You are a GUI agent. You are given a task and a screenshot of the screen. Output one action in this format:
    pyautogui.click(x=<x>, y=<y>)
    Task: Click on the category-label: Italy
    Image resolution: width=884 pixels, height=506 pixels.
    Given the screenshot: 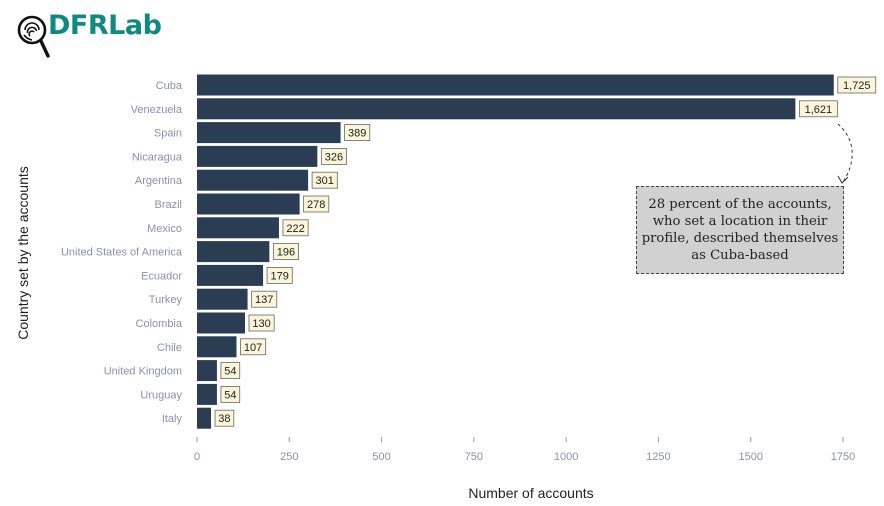 What is the action you would take?
    pyautogui.click(x=172, y=419)
    